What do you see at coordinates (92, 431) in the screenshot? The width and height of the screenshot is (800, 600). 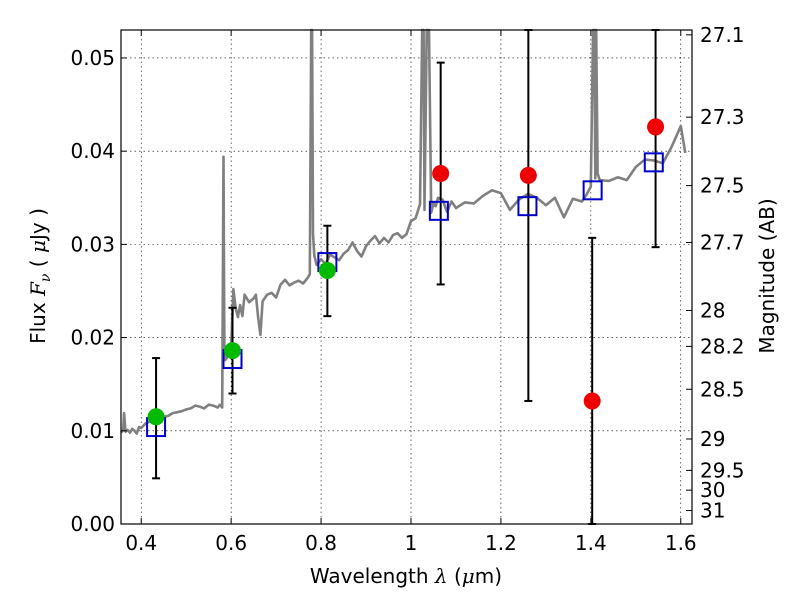 I see `y-tick-label: 0.01` at bounding box center [92, 431].